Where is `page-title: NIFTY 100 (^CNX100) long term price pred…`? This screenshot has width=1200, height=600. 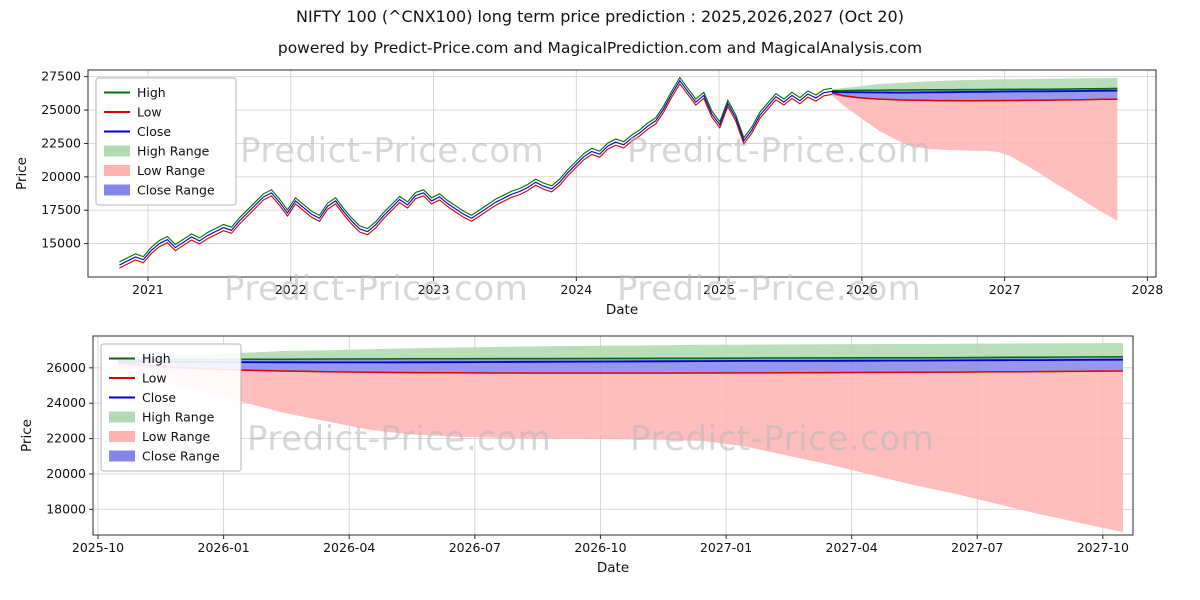
page-title: NIFTY 100 (^CNX100) long term price pred… is located at coordinates (600, 16).